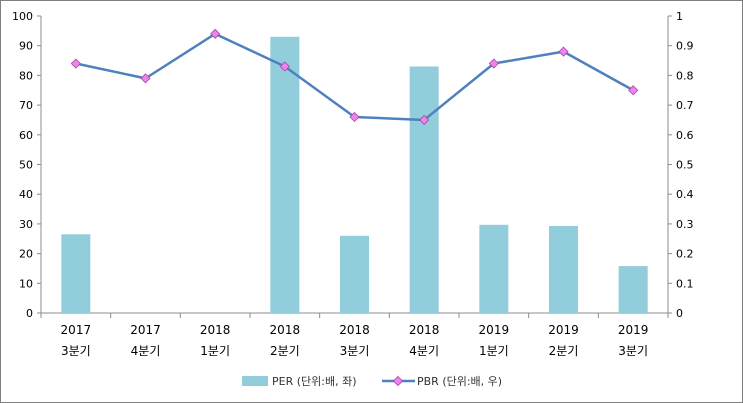 Image resolution: width=743 pixels, height=403 pixels. Describe the element at coordinates (685, 46) in the screenshot. I see `right-tick-label: 0.9` at that location.